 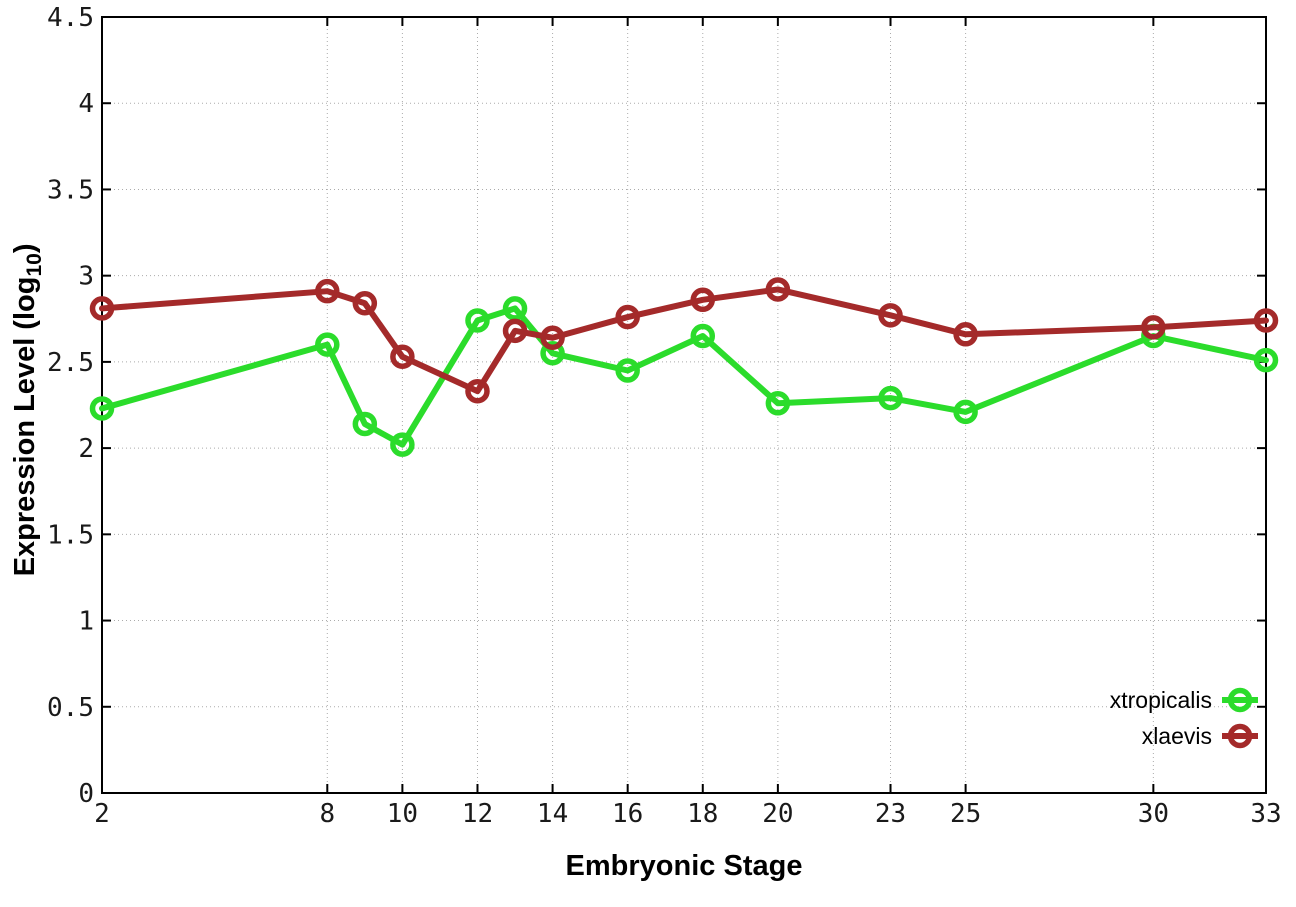 What do you see at coordinates (86, 104) in the screenshot?
I see `y-tick-label: 4` at bounding box center [86, 104].